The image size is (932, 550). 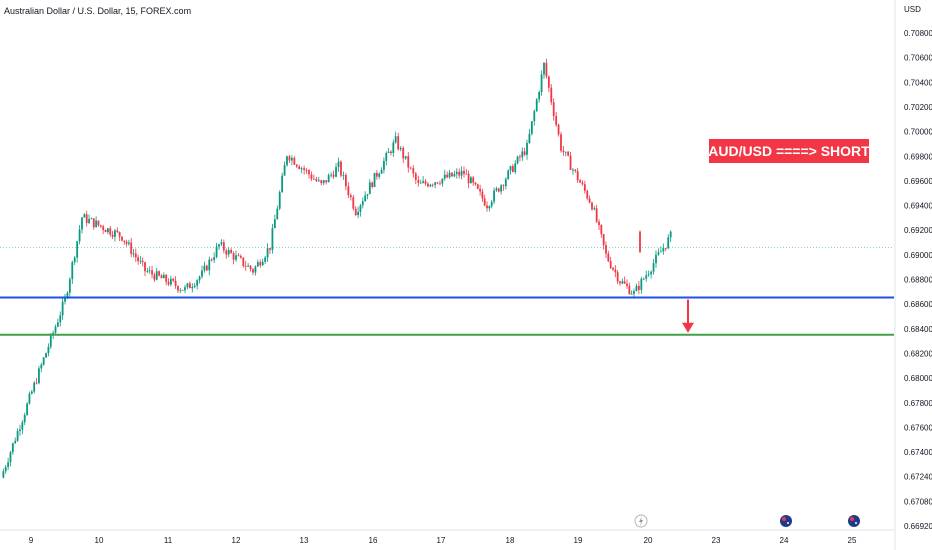 I want to click on annotation-text: AUD/USD ====> SHORT, so click(x=789, y=151).